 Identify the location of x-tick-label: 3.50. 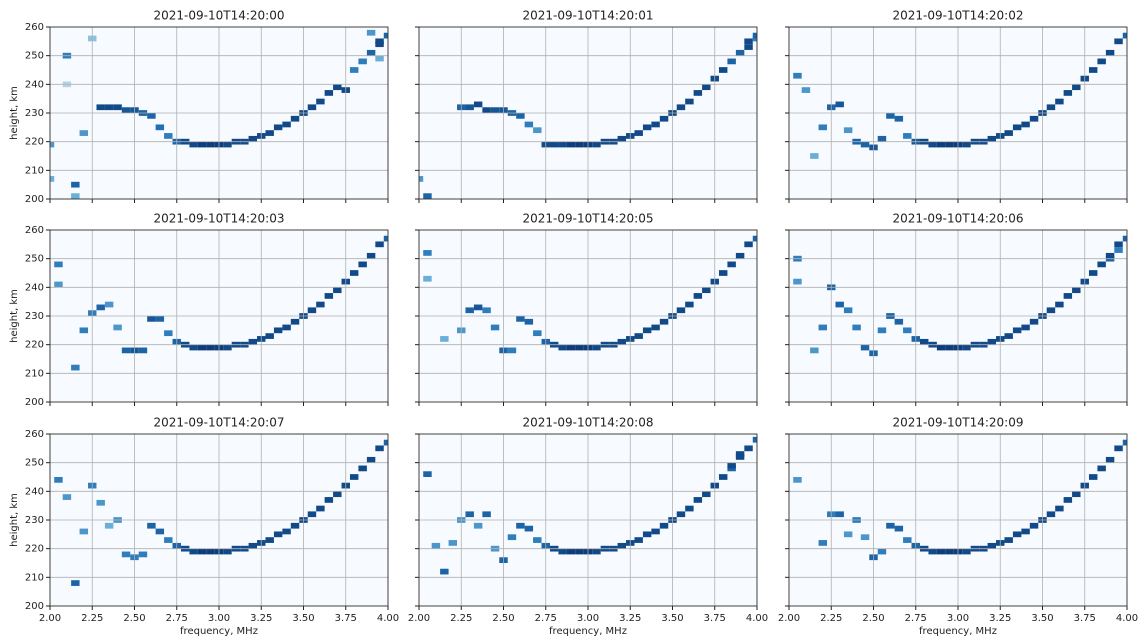
(672, 618).